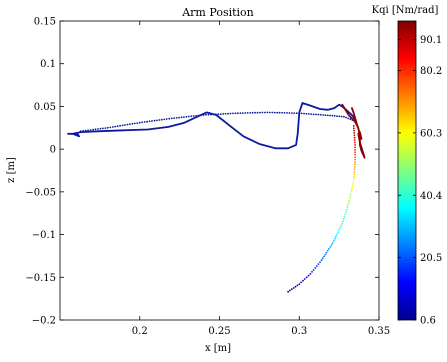  What do you see at coordinates (431, 196) in the screenshot?
I see `colorbar-tick-label: 40.4` at bounding box center [431, 196].